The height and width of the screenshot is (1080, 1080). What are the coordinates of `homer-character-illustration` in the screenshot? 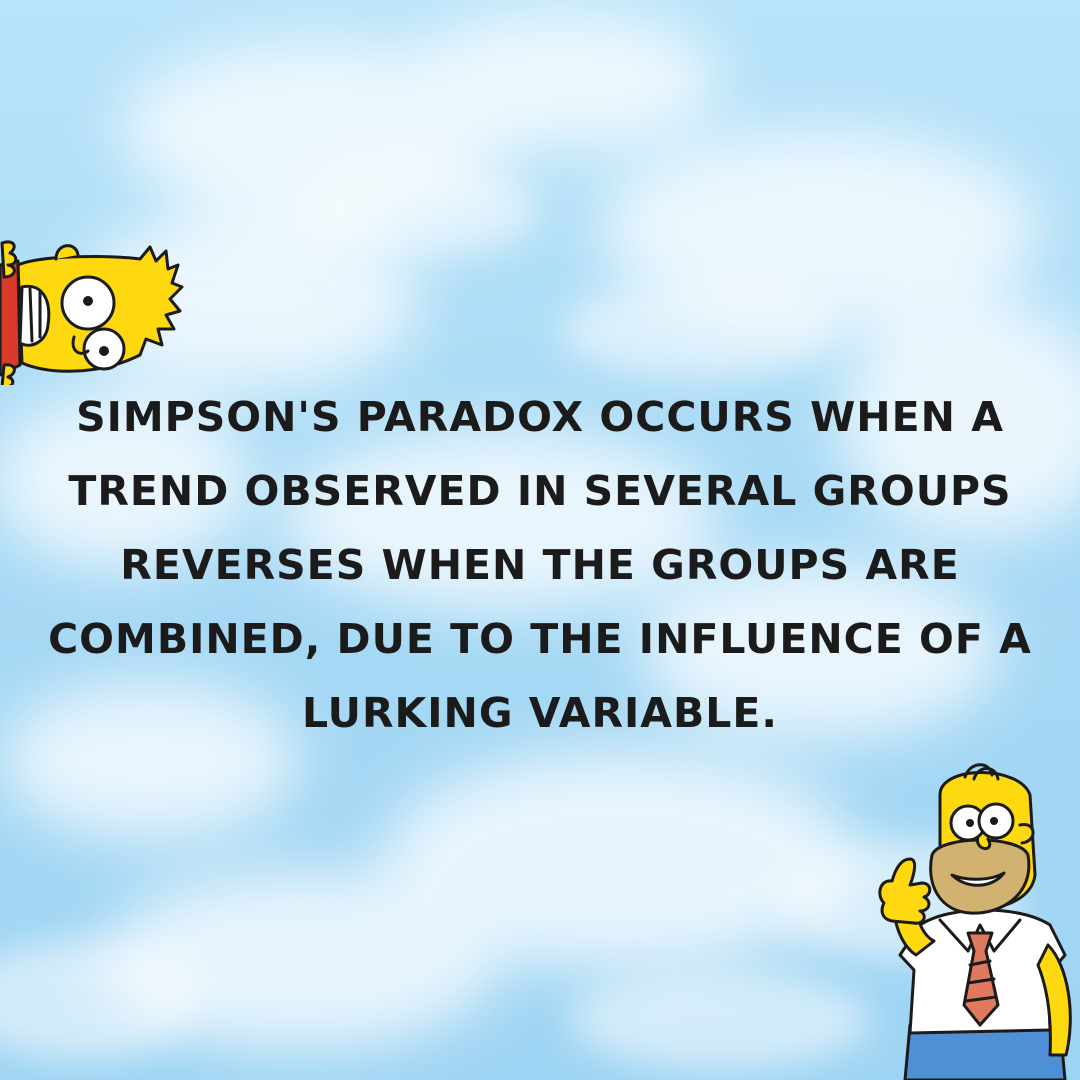 It's located at (975, 921).